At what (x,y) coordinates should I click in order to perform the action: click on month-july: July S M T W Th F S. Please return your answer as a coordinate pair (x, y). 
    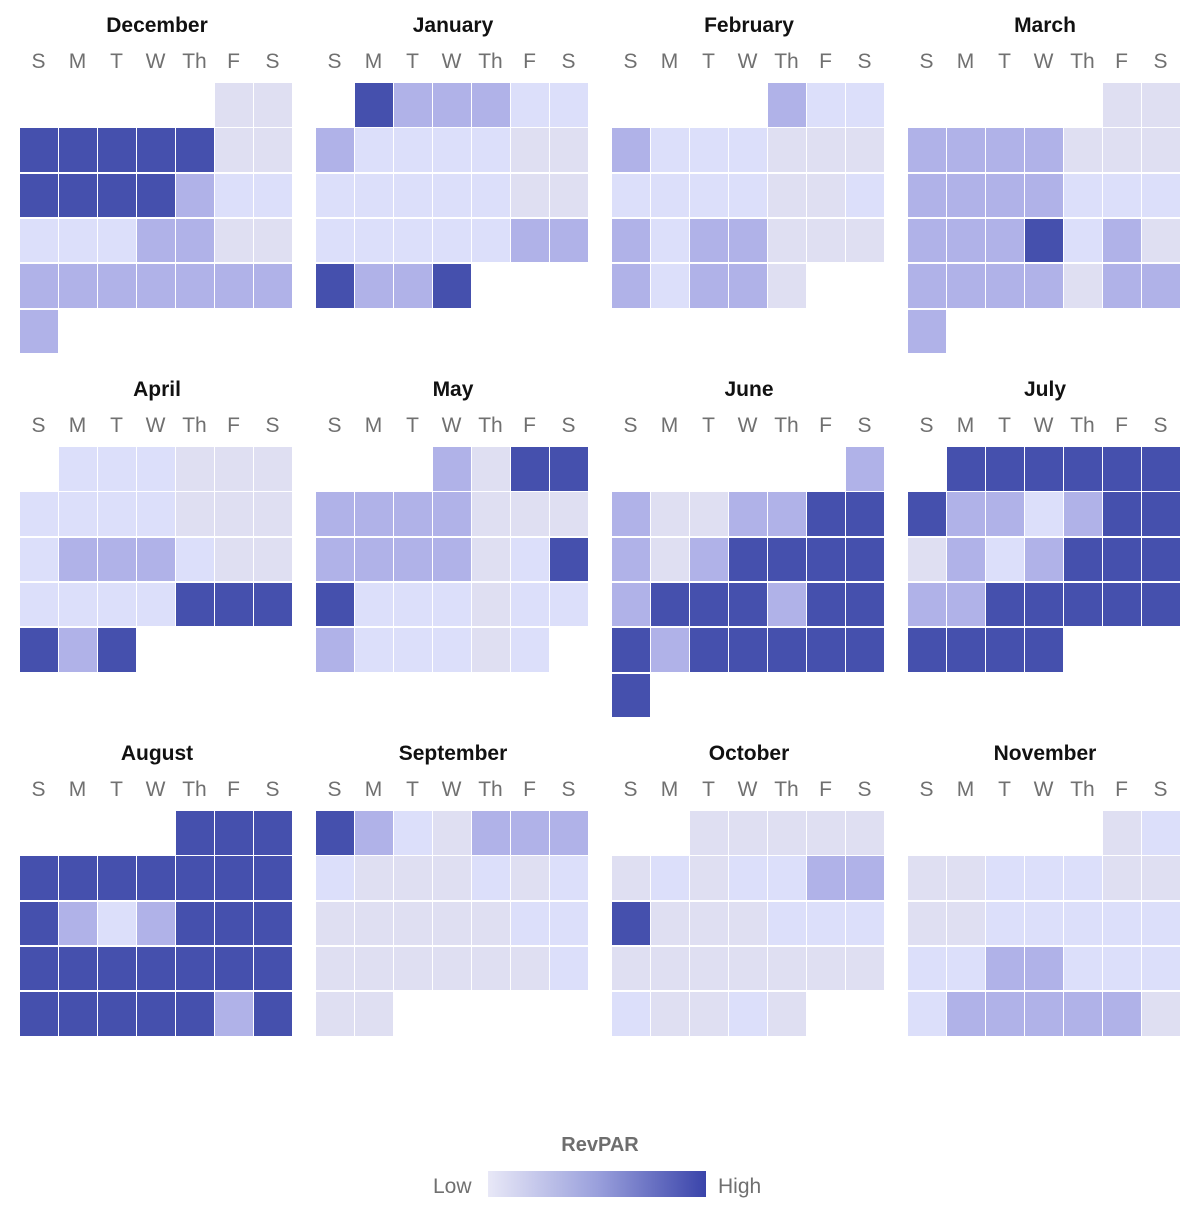
    Looking at the image, I should click on (1046, 544).